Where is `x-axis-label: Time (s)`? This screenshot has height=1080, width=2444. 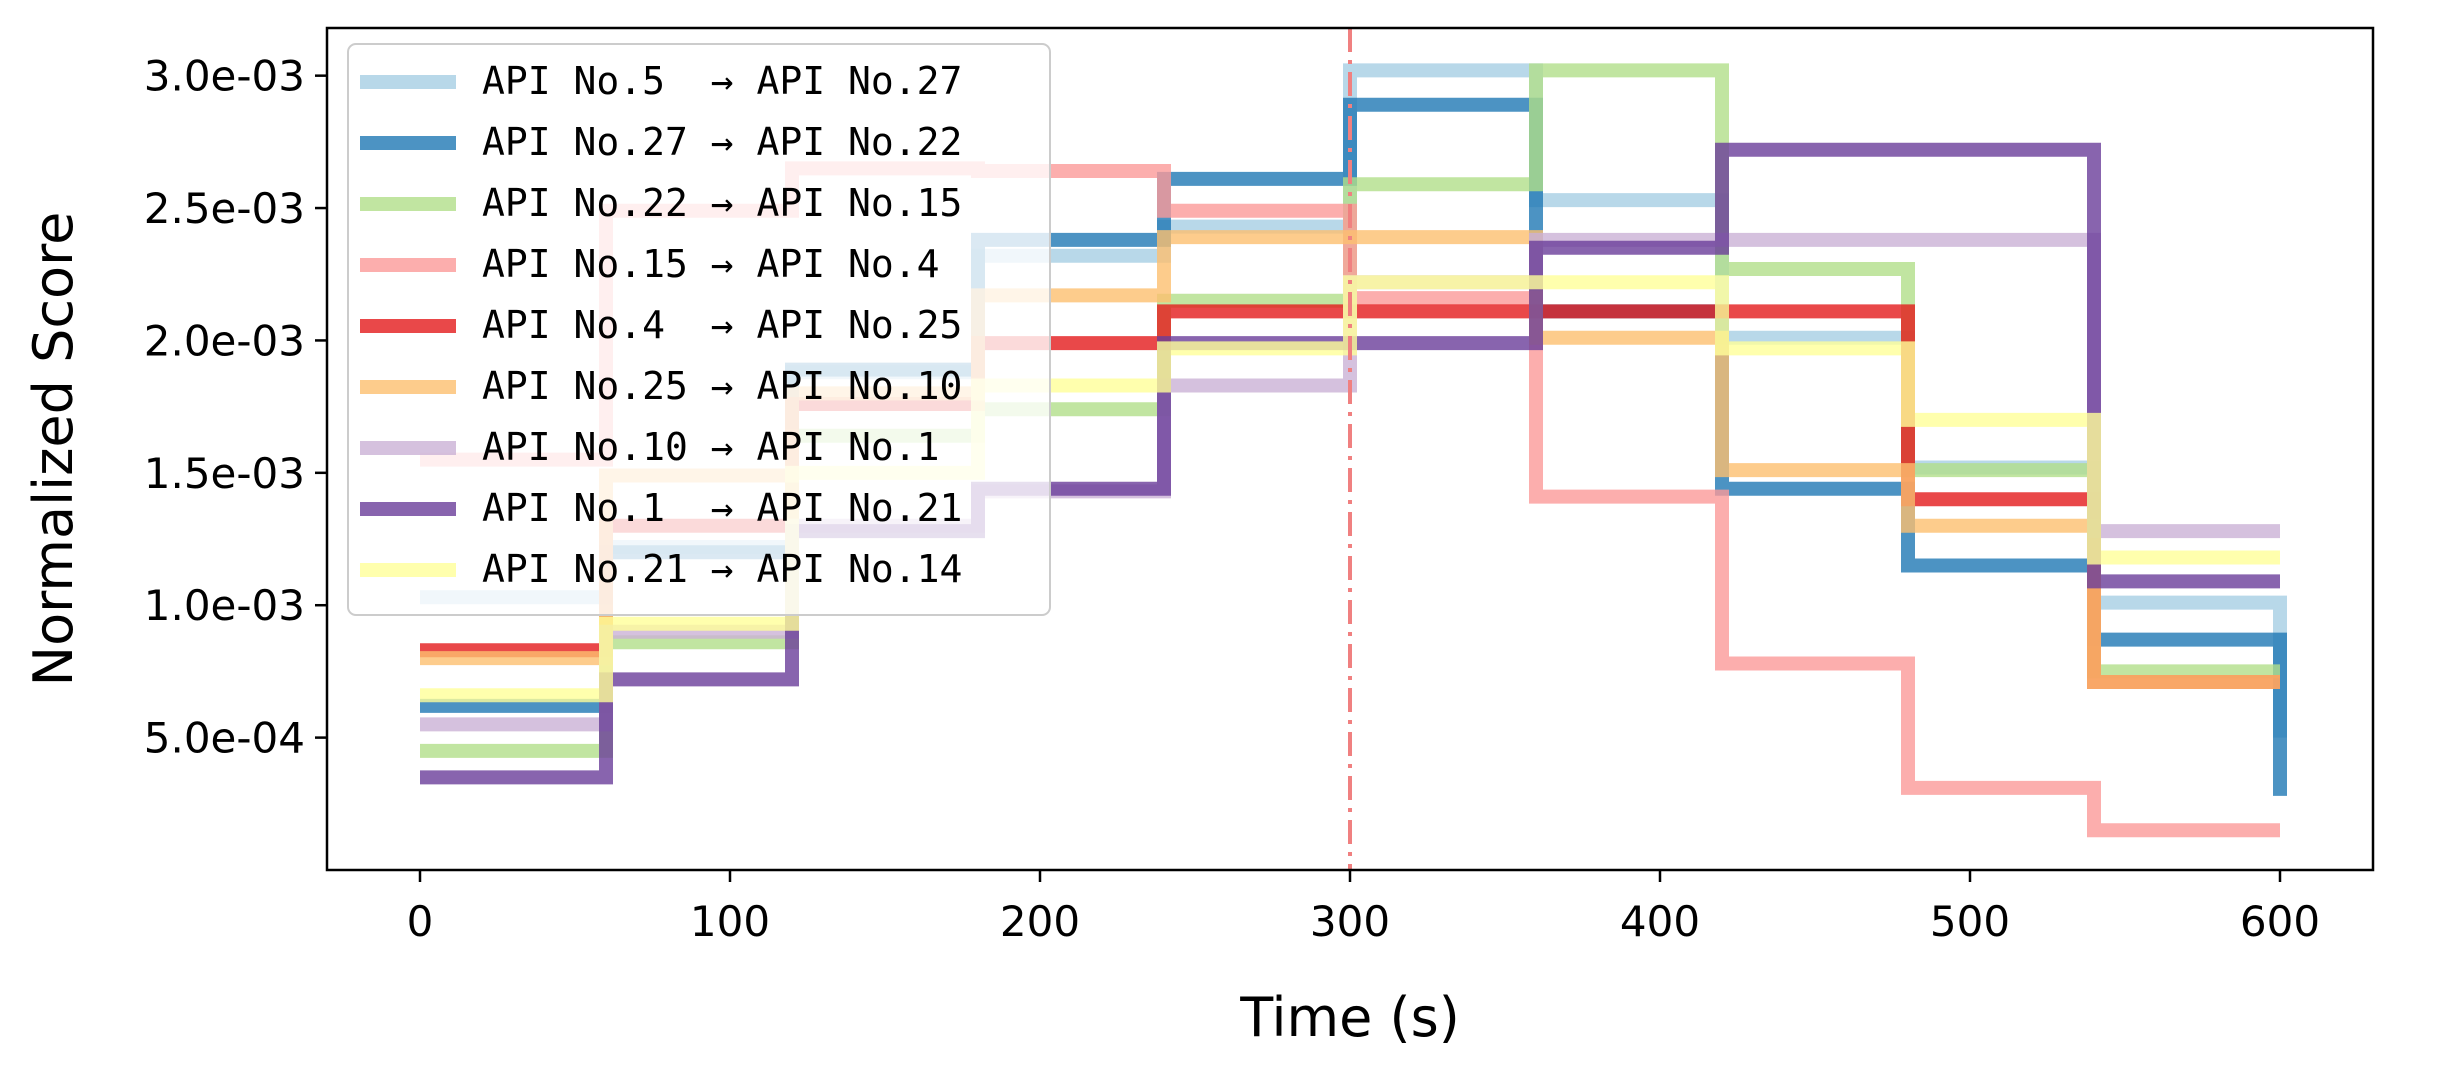 x-axis-label: Time (s) is located at coordinates (1349, 1017).